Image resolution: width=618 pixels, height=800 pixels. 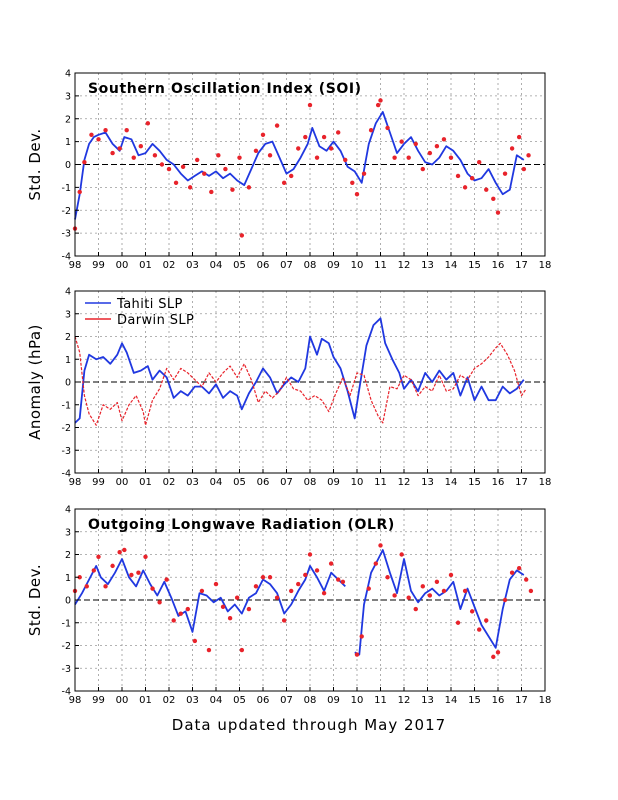 I want to click on x-tick-label: 01, so click(x=145, y=700).